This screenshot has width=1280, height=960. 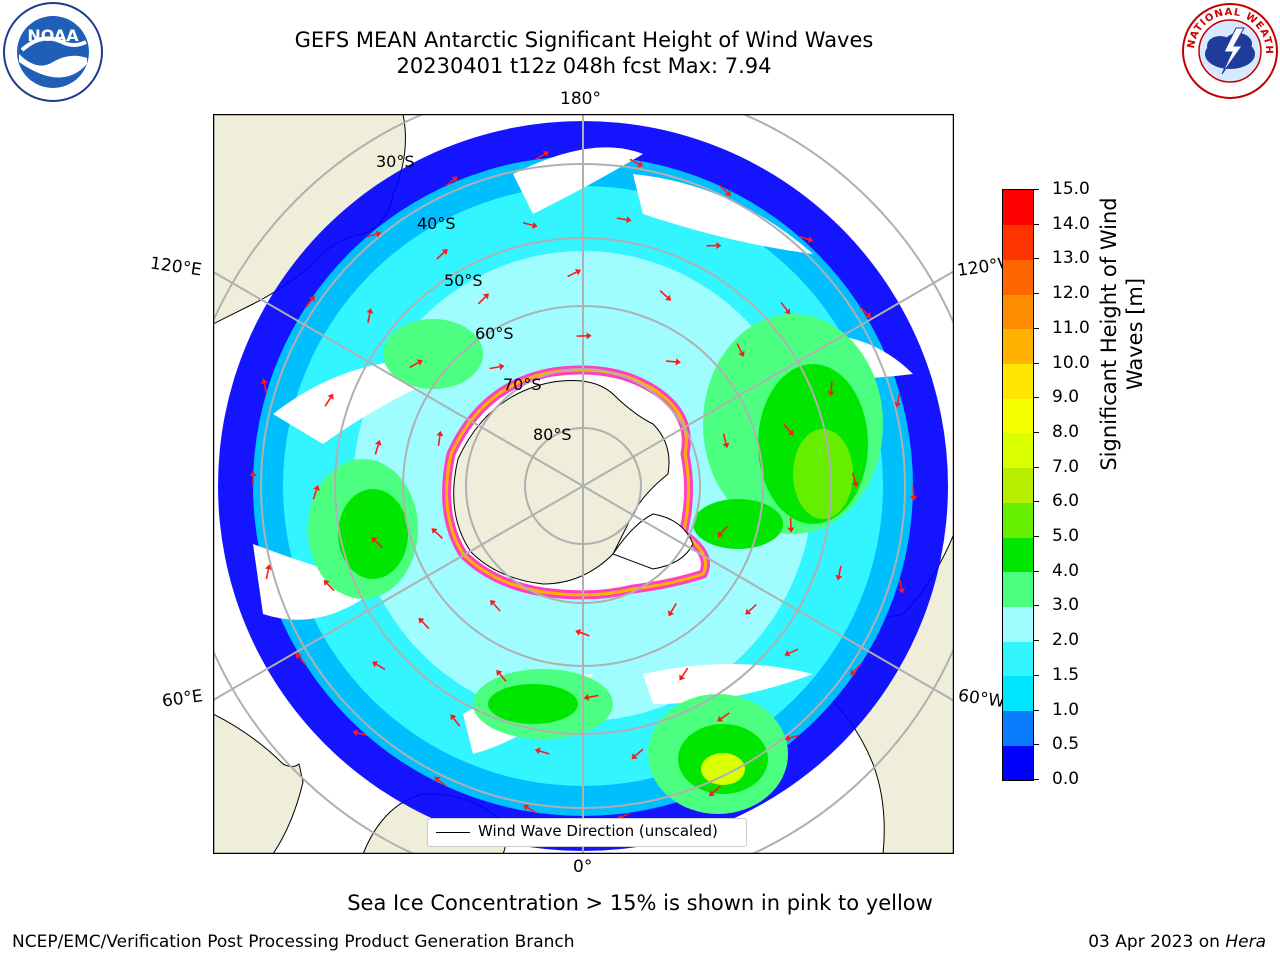 What do you see at coordinates (463, 280) in the screenshot?
I see `lat-label-50s: 50°S` at bounding box center [463, 280].